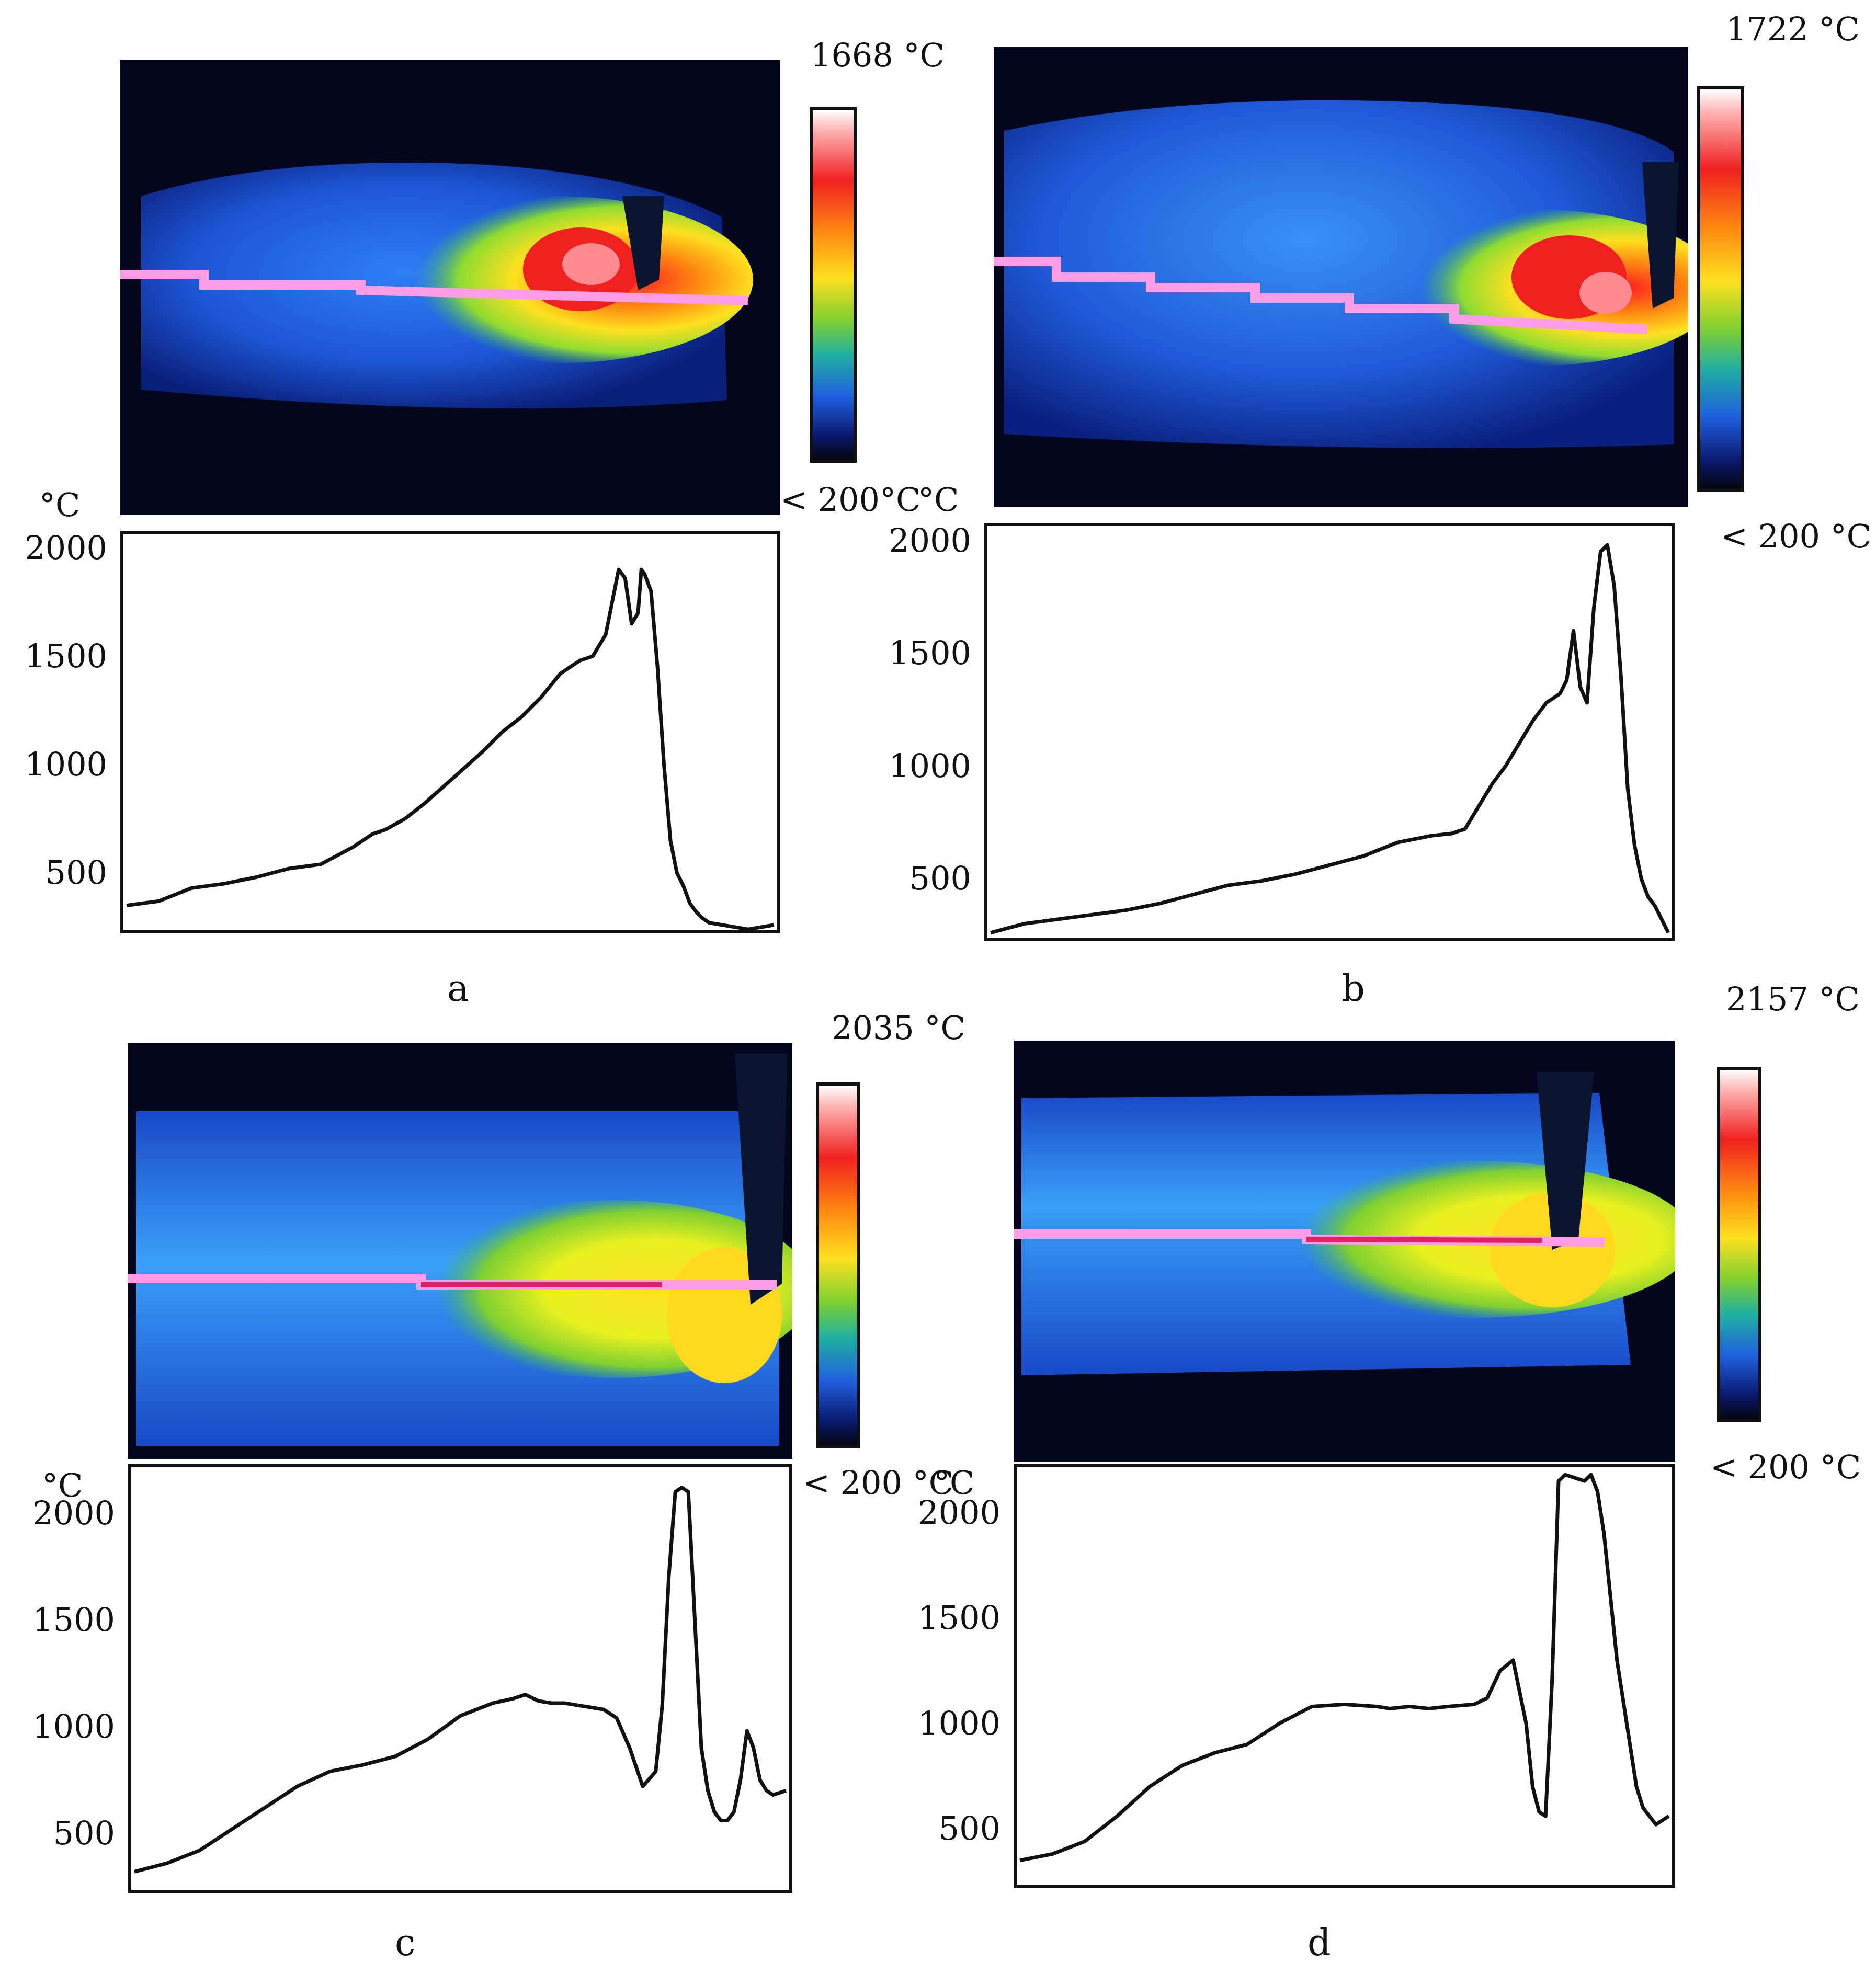  I want to click on chart-svg-b, so click(1329, 732).